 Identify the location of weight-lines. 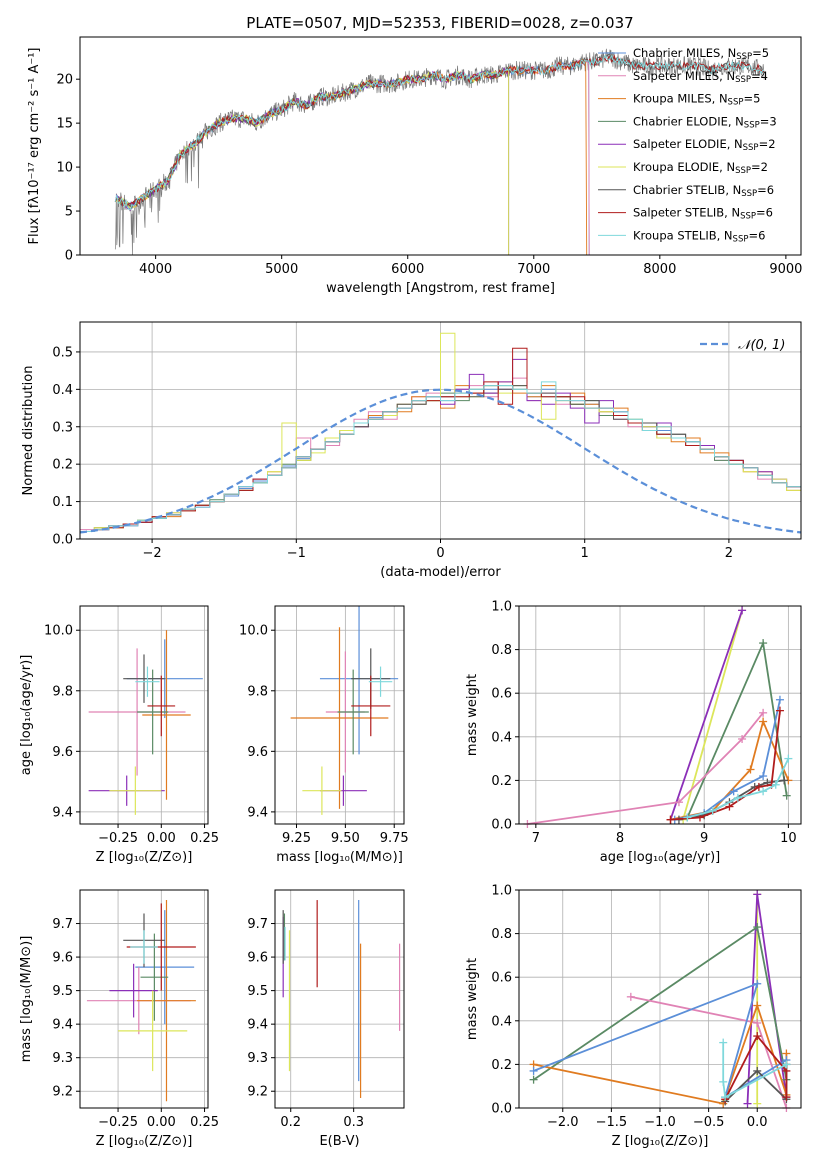
(660, 1001).